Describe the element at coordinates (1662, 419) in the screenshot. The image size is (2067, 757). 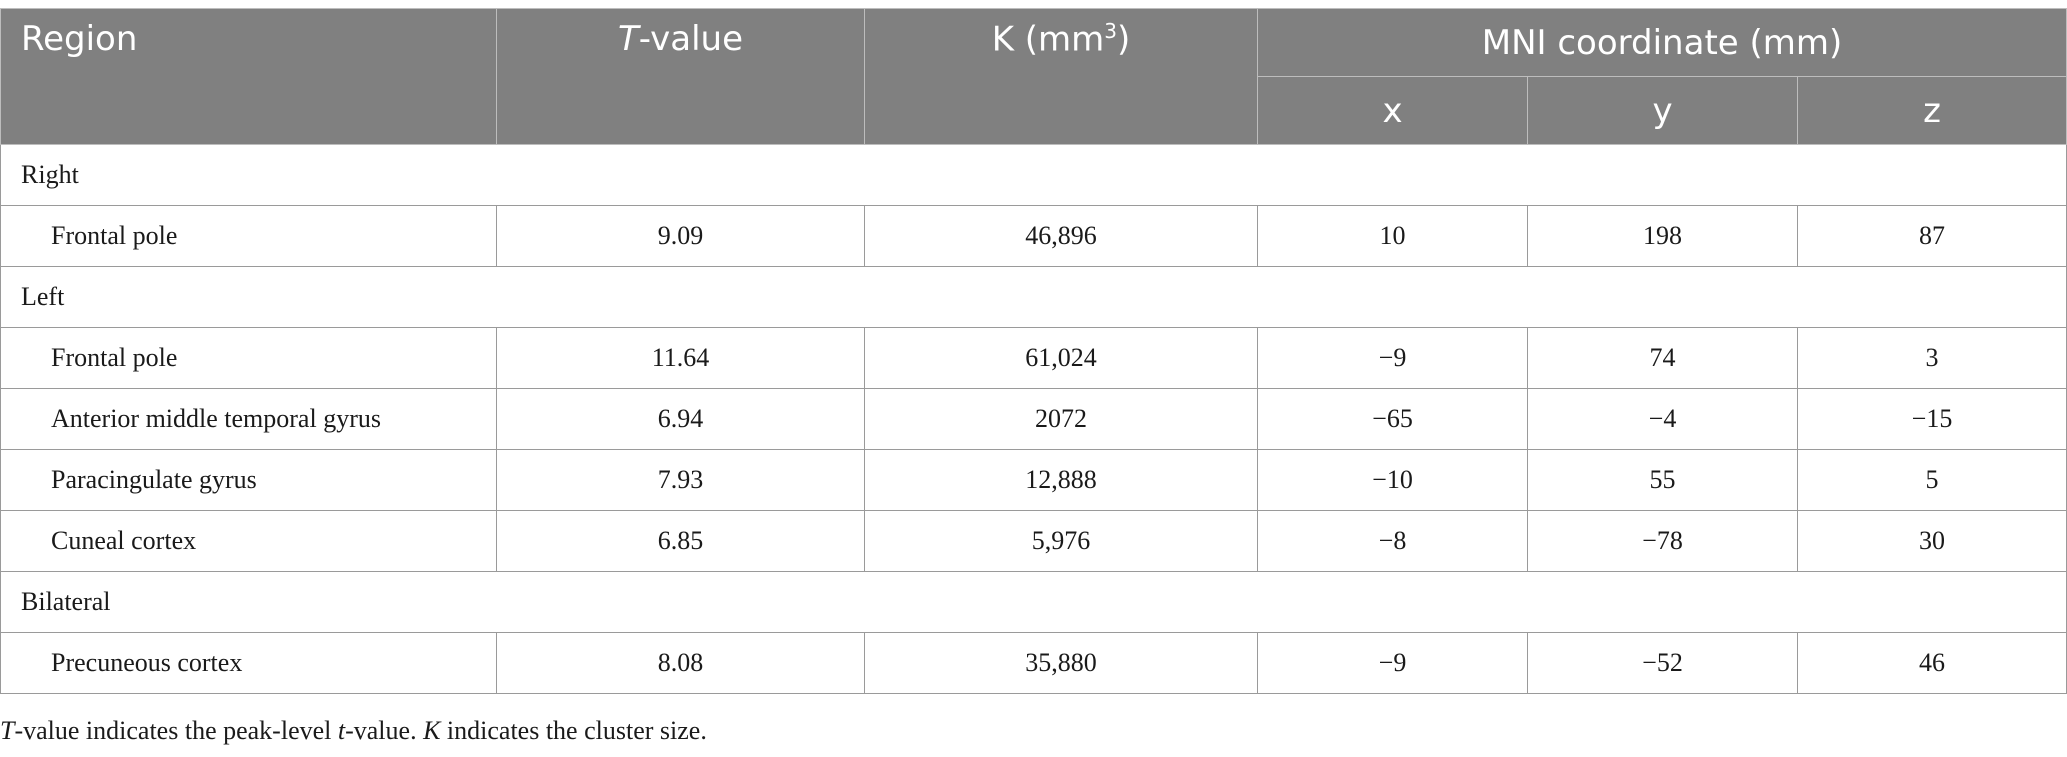
I see `cell-y: −4` at that location.